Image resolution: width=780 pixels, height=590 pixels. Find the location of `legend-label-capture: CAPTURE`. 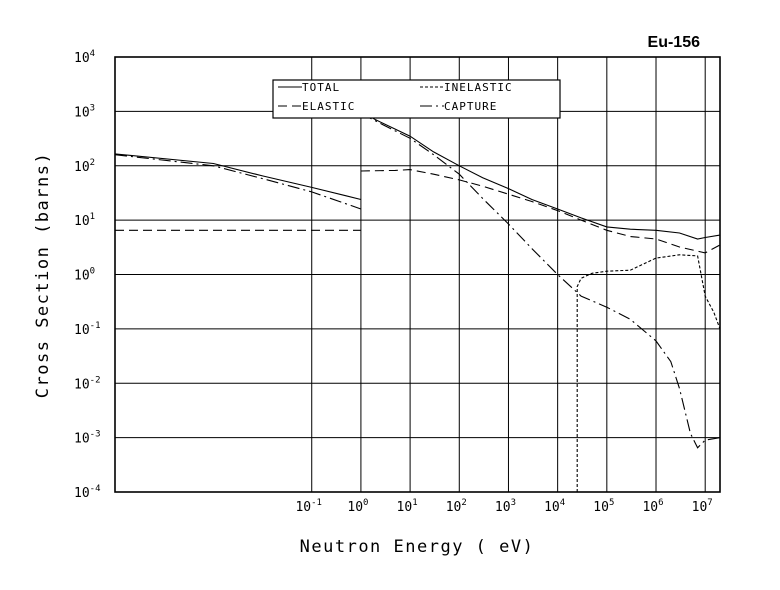

legend-label-capture: CAPTURE is located at coordinates (470, 106).